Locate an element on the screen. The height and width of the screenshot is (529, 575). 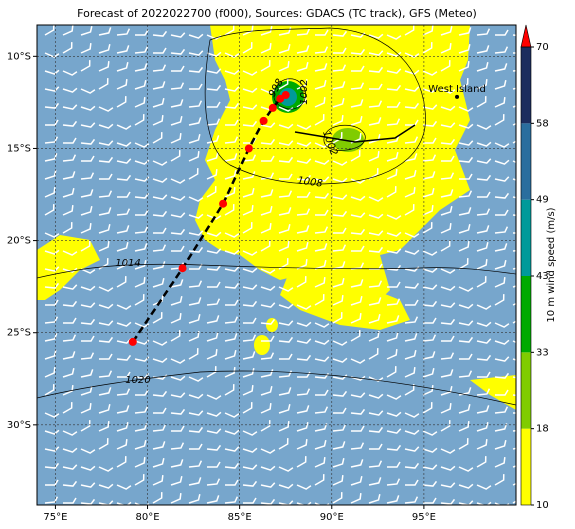
colorbar-label: 10 m wind speed (m/s) is located at coordinates (551, 264).